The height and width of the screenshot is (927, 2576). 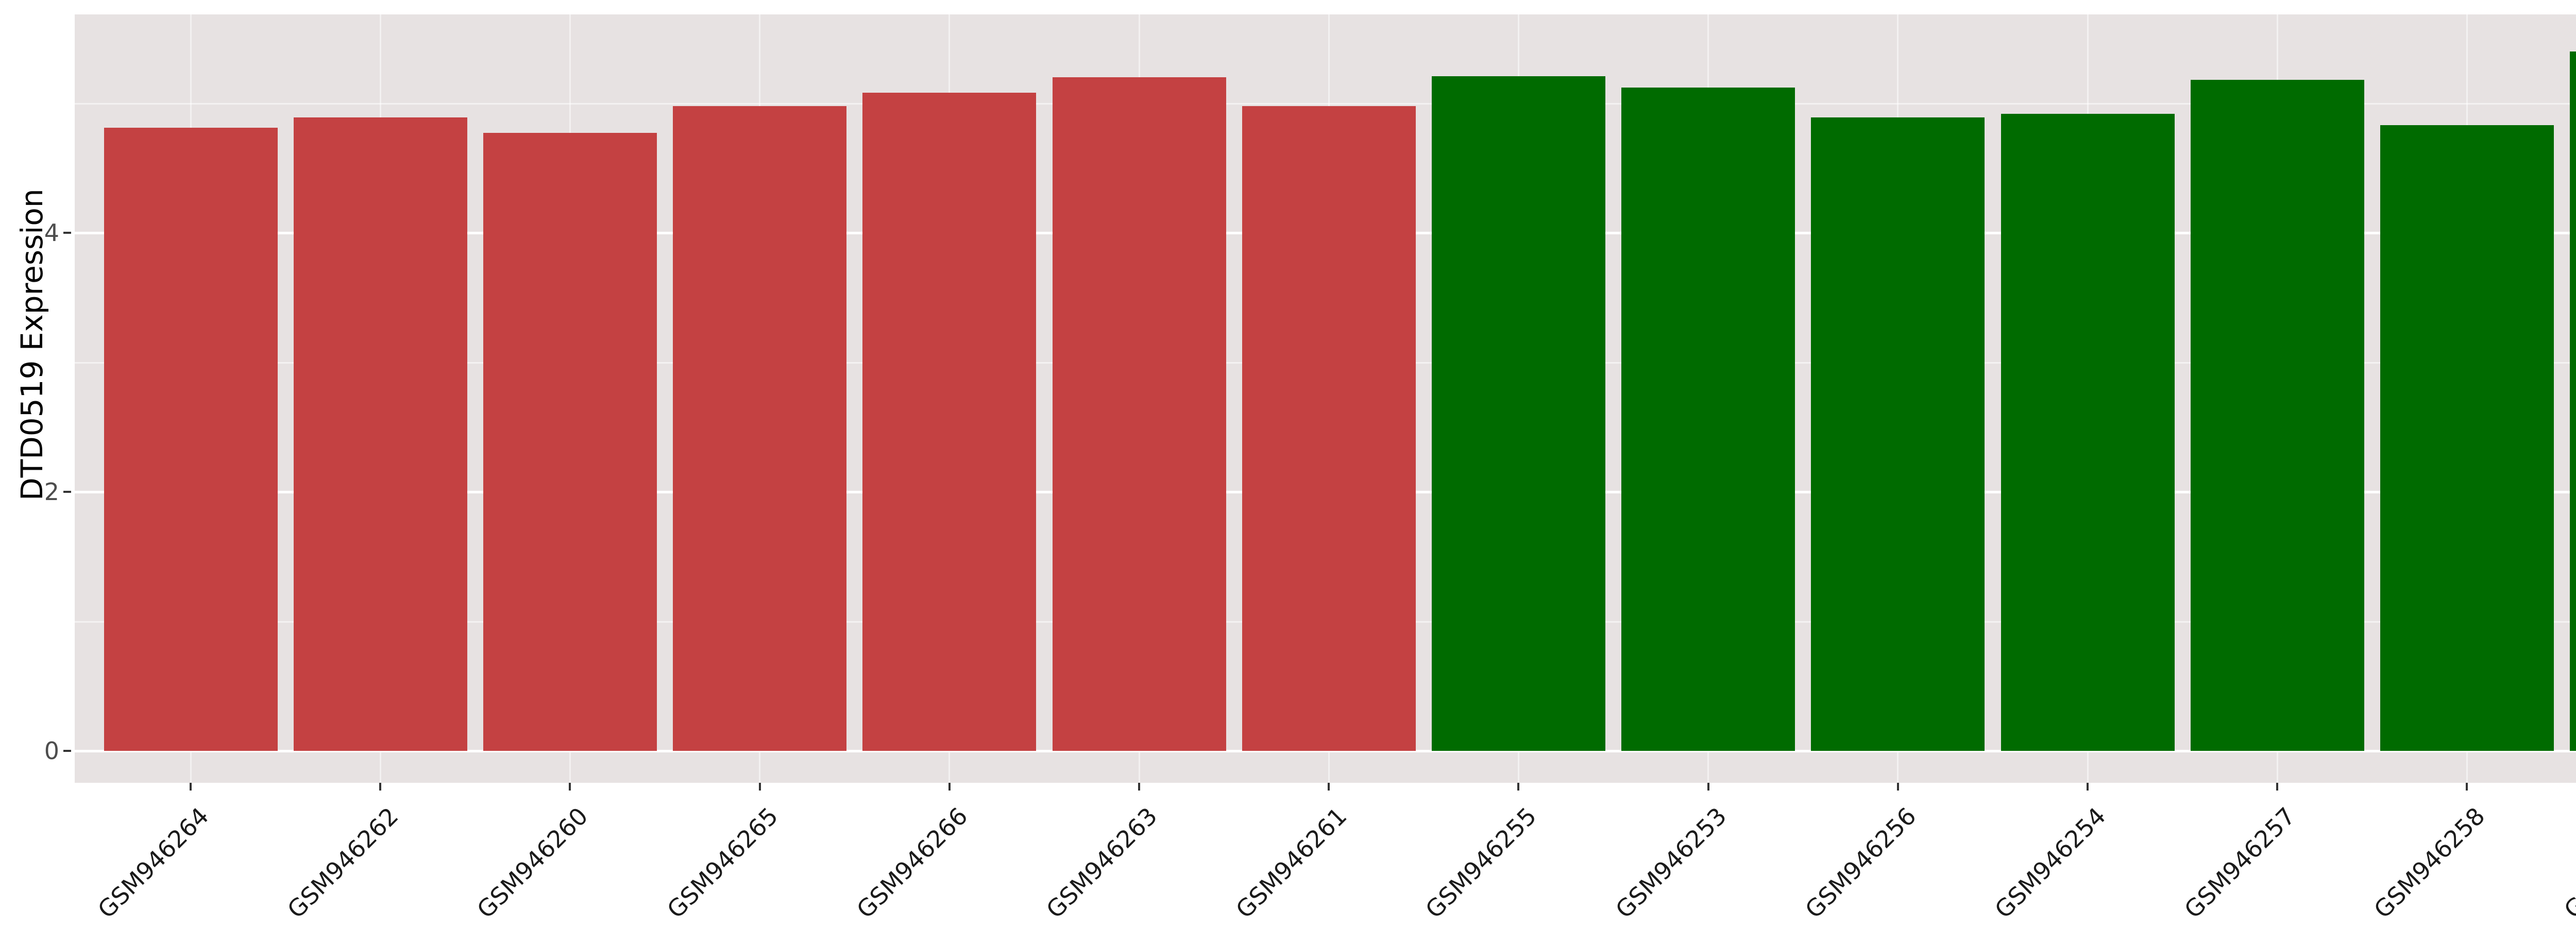 I want to click on minor-gridline-y5, so click(x=1325, y=103).